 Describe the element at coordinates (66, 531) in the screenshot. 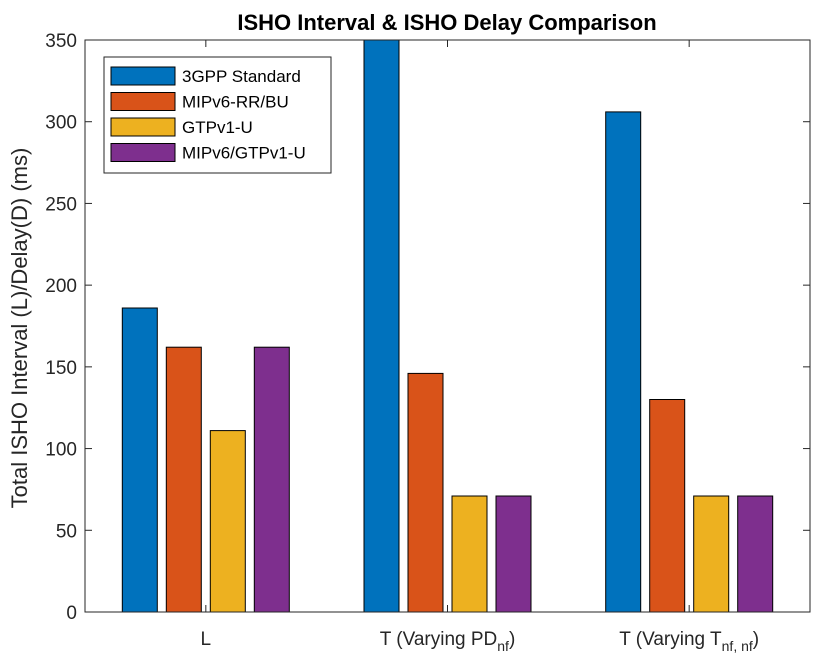

I see `y-tick-label: 50` at that location.